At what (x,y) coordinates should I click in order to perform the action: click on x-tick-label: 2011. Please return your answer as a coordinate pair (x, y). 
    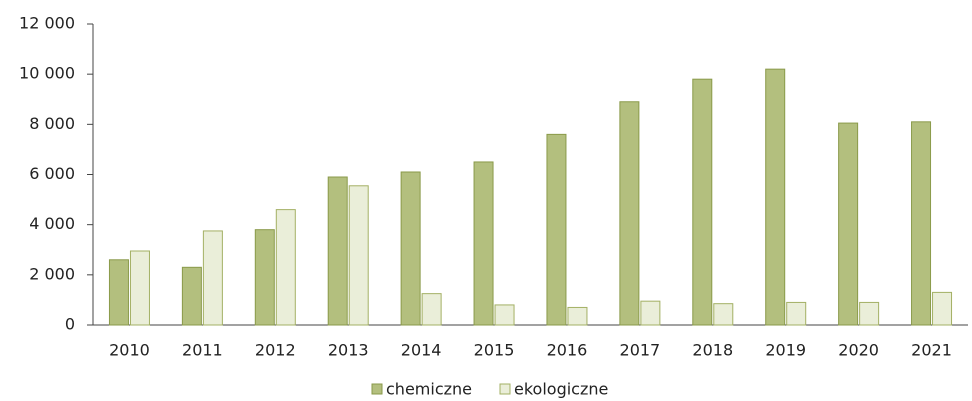
    Looking at the image, I should click on (202, 350).